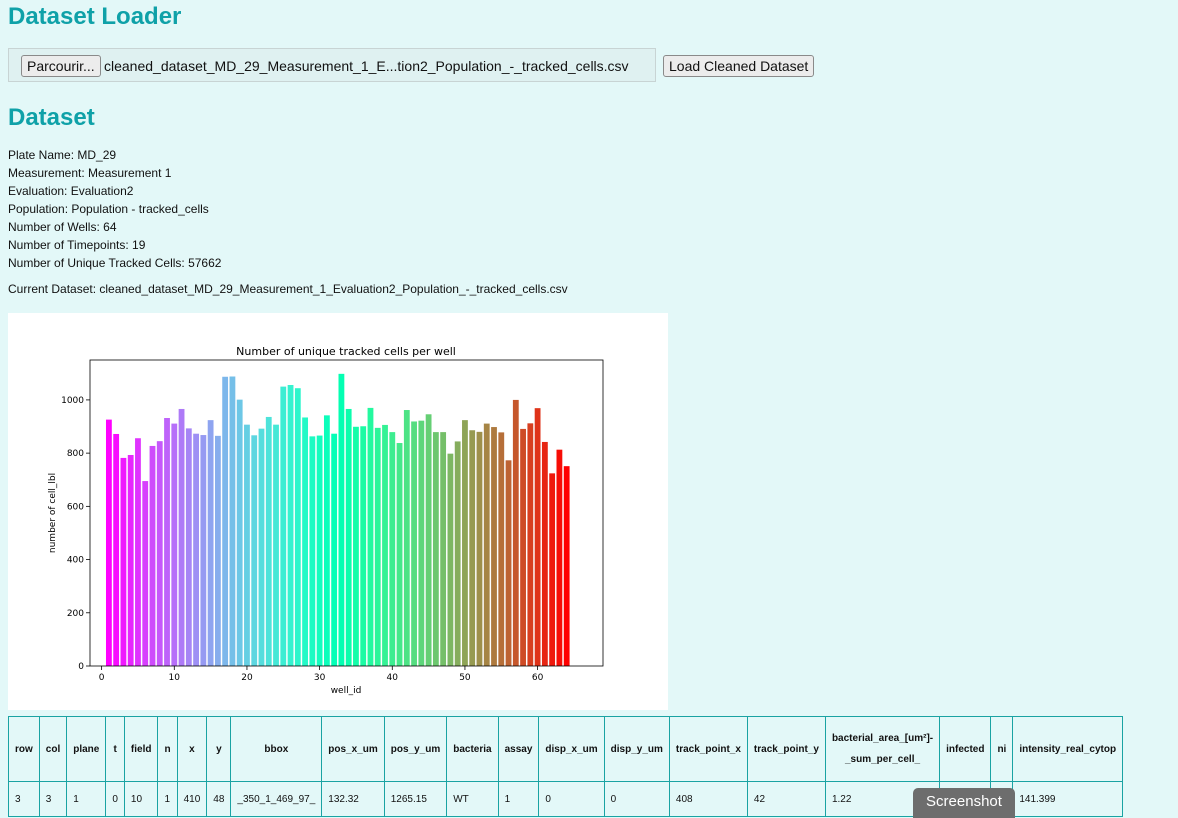 This screenshot has width=1178, height=818. Describe the element at coordinates (75, 507) in the screenshot. I see `y-tick-label: 600` at that location.